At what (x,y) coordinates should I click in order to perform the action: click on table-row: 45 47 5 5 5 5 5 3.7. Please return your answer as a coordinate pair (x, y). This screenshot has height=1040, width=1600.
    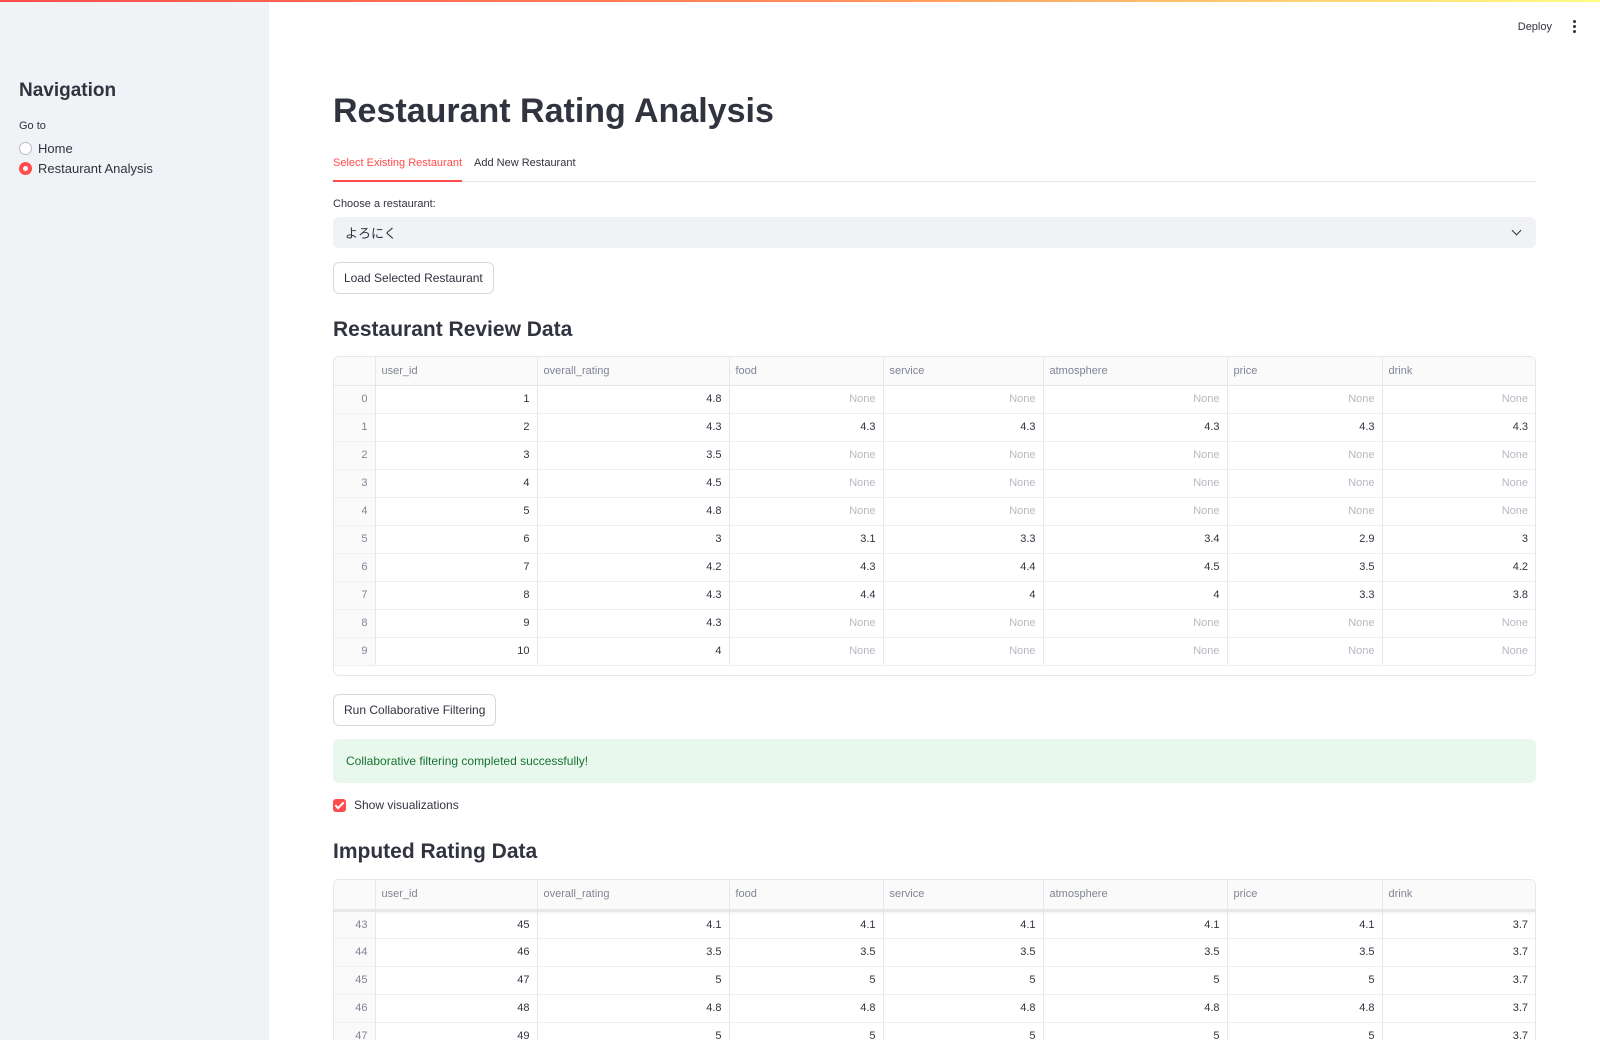
    Looking at the image, I should click on (934, 980).